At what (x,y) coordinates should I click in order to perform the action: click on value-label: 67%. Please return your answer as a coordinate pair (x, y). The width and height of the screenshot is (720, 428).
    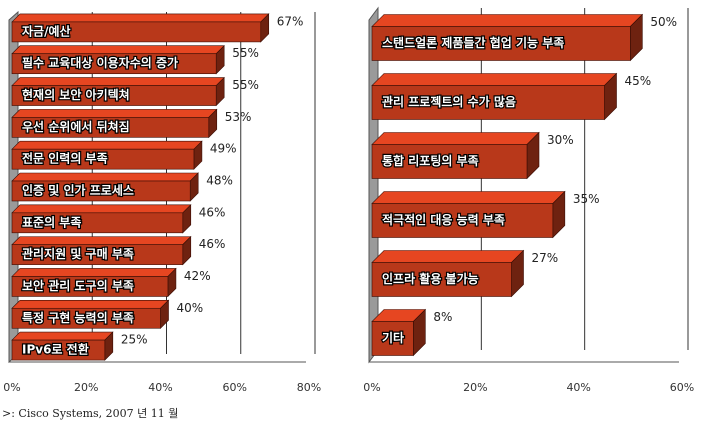
    Looking at the image, I should click on (290, 21).